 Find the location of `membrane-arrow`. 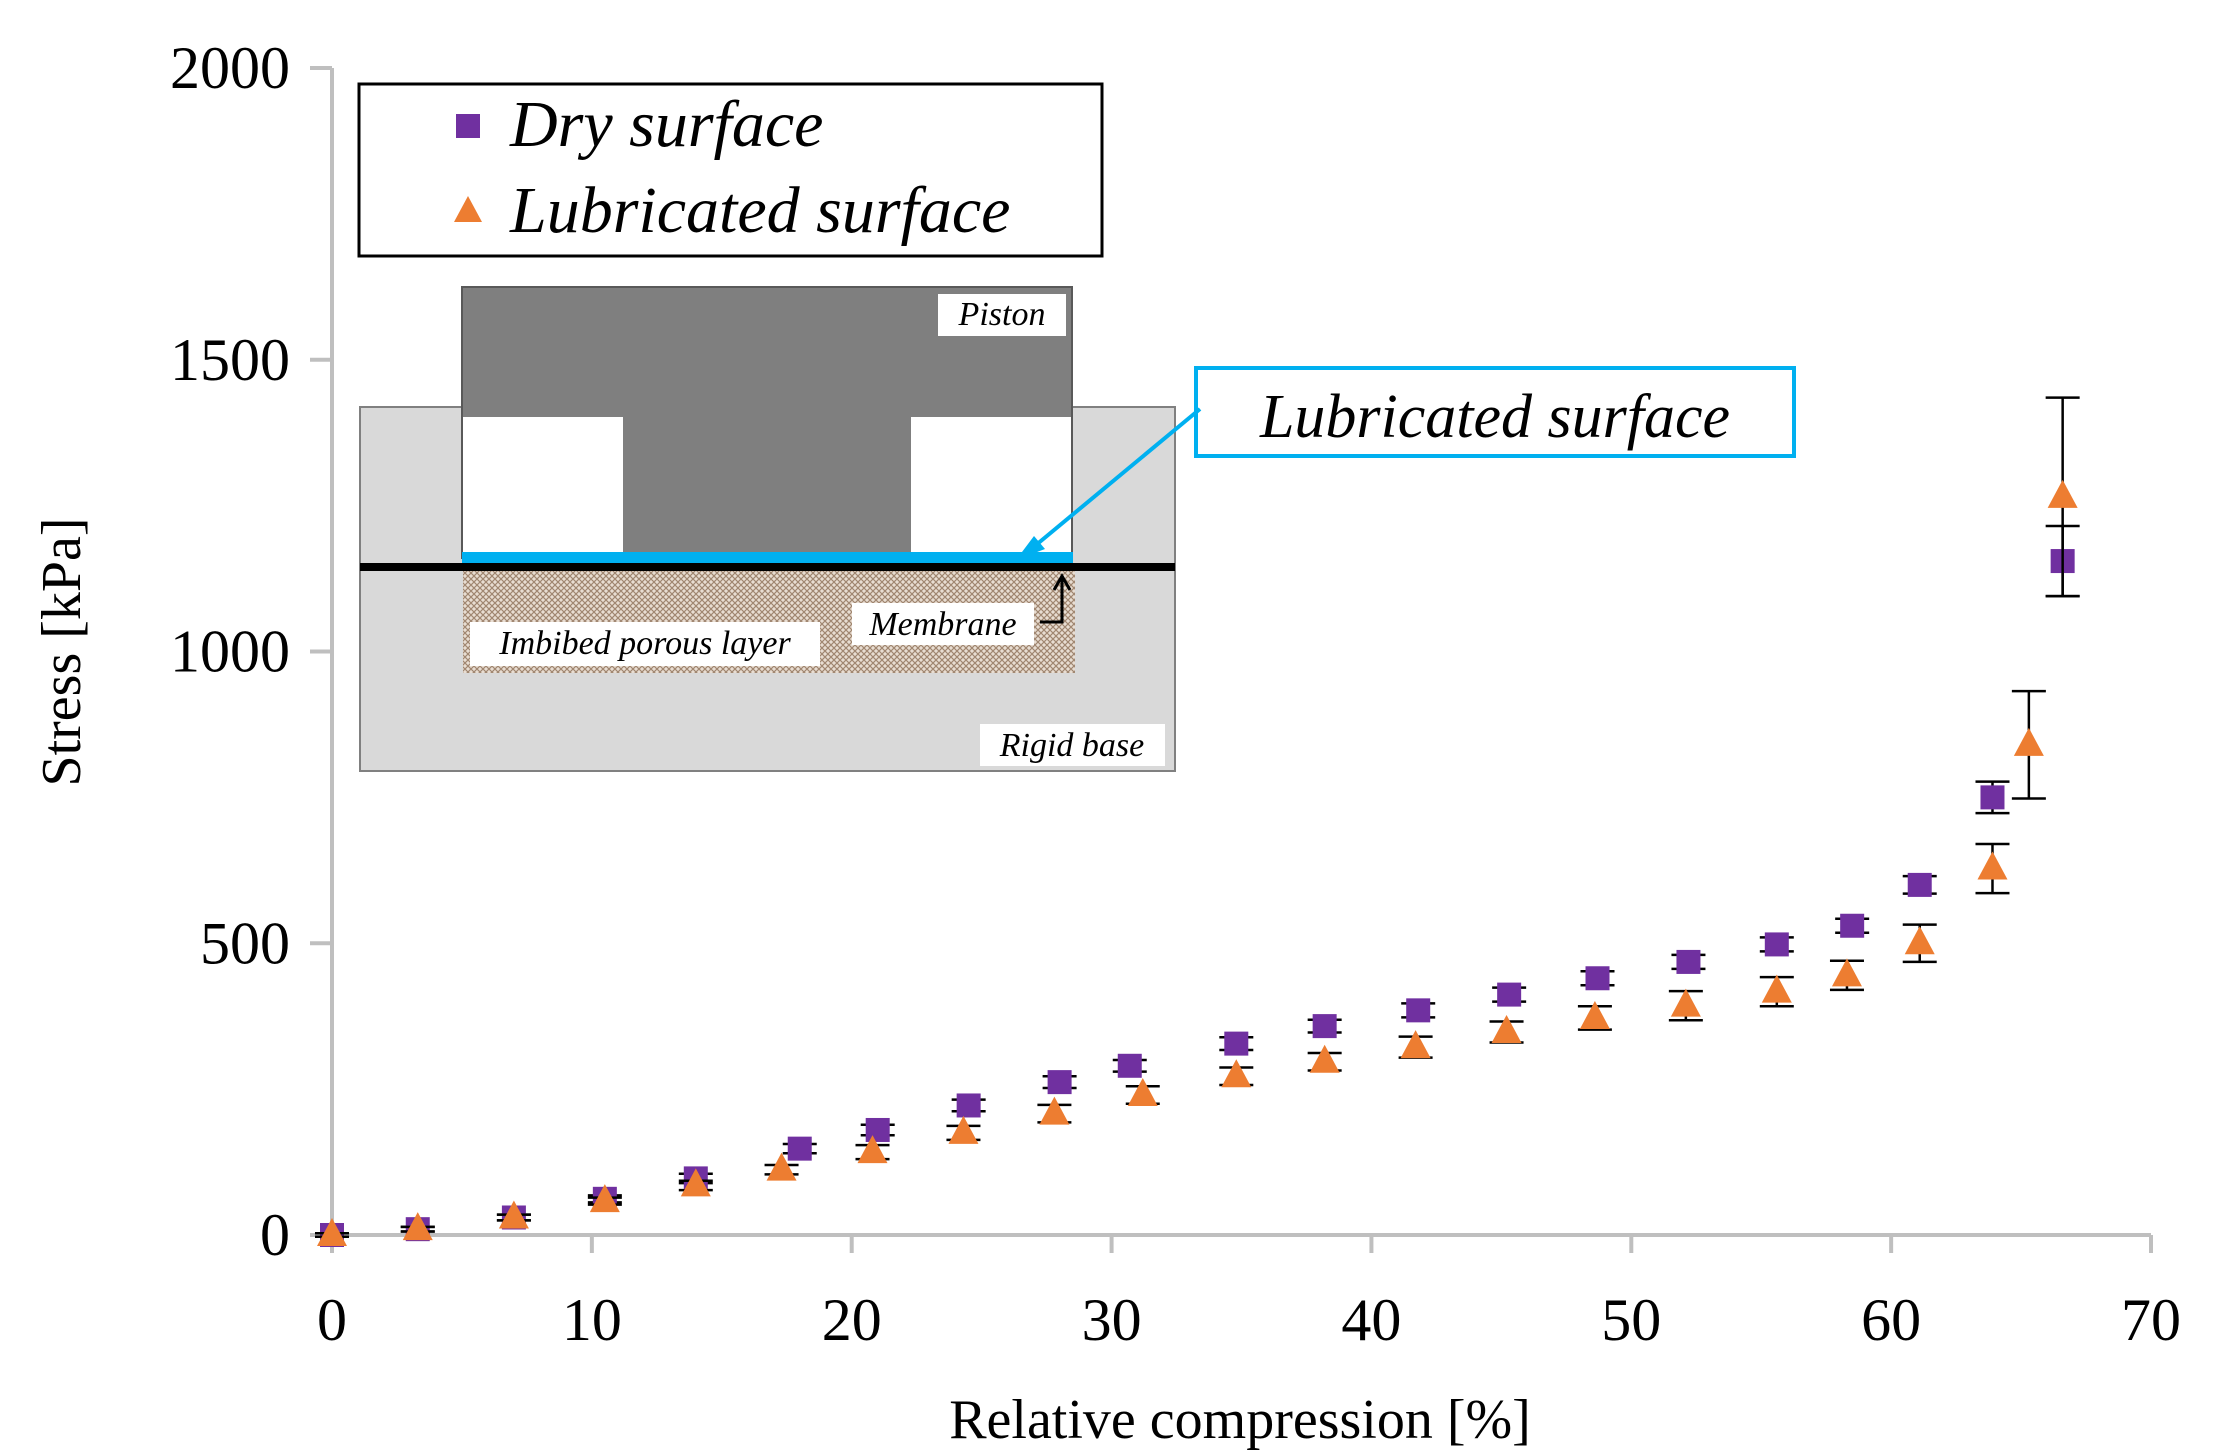

membrane-arrow is located at coordinates (1052, 601).